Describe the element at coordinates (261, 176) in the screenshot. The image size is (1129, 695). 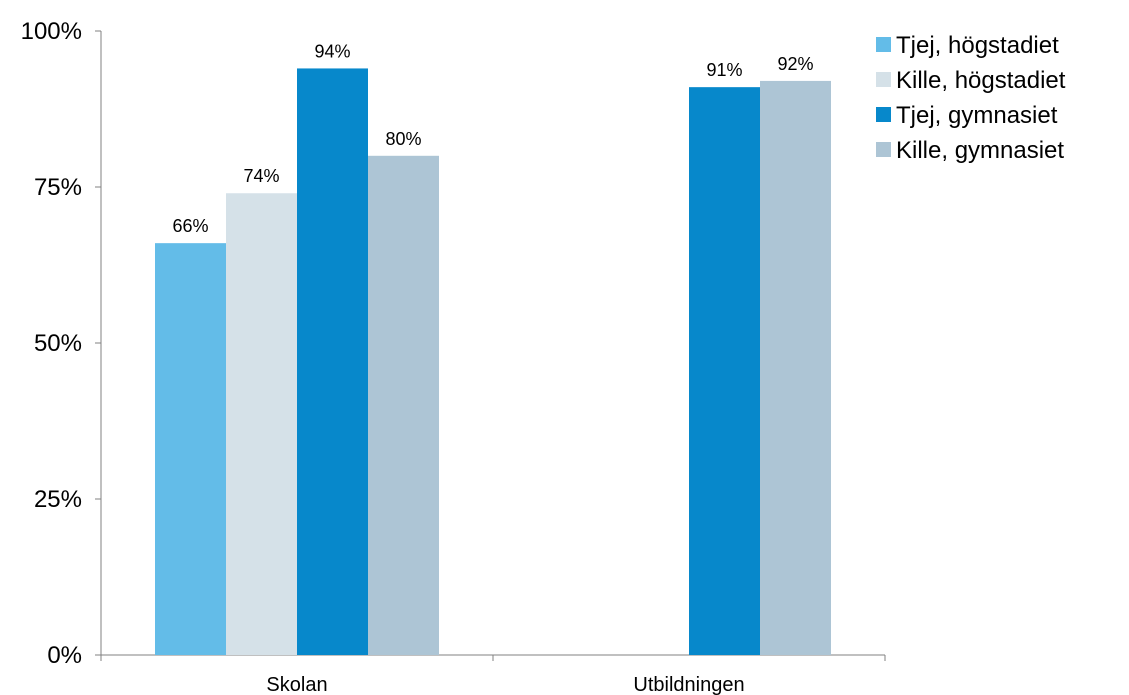
I see `data-label: 74%` at that location.